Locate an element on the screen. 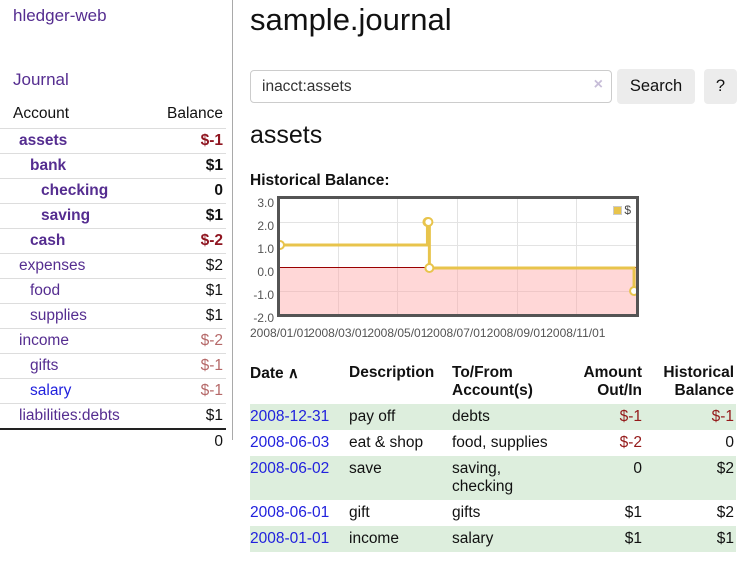 Image resolution: width=742 pixels, height=582 pixels. transaction-description: pay off is located at coordinates (372, 416).